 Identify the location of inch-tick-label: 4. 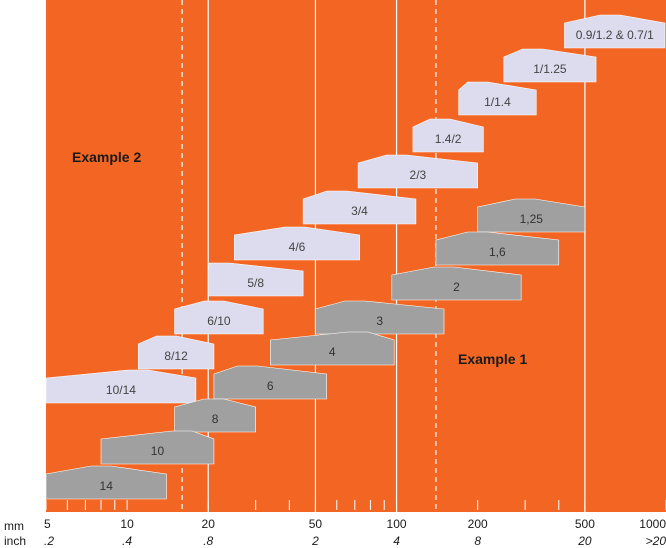
(396, 541).